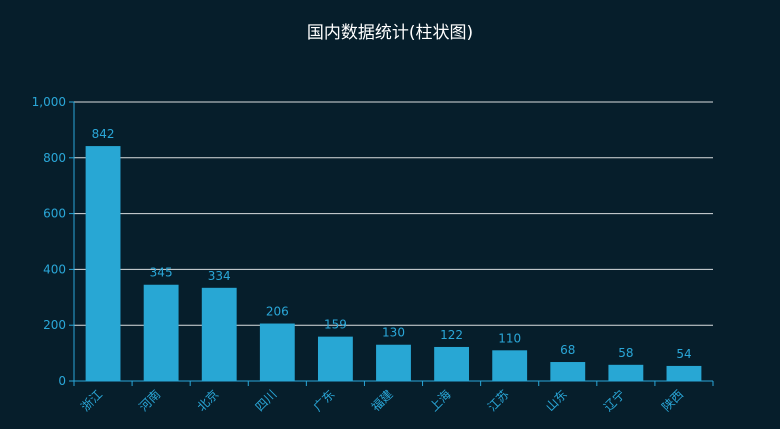 The width and height of the screenshot is (780, 429). I want to click on x-tick-label: 北京, so click(207, 400).